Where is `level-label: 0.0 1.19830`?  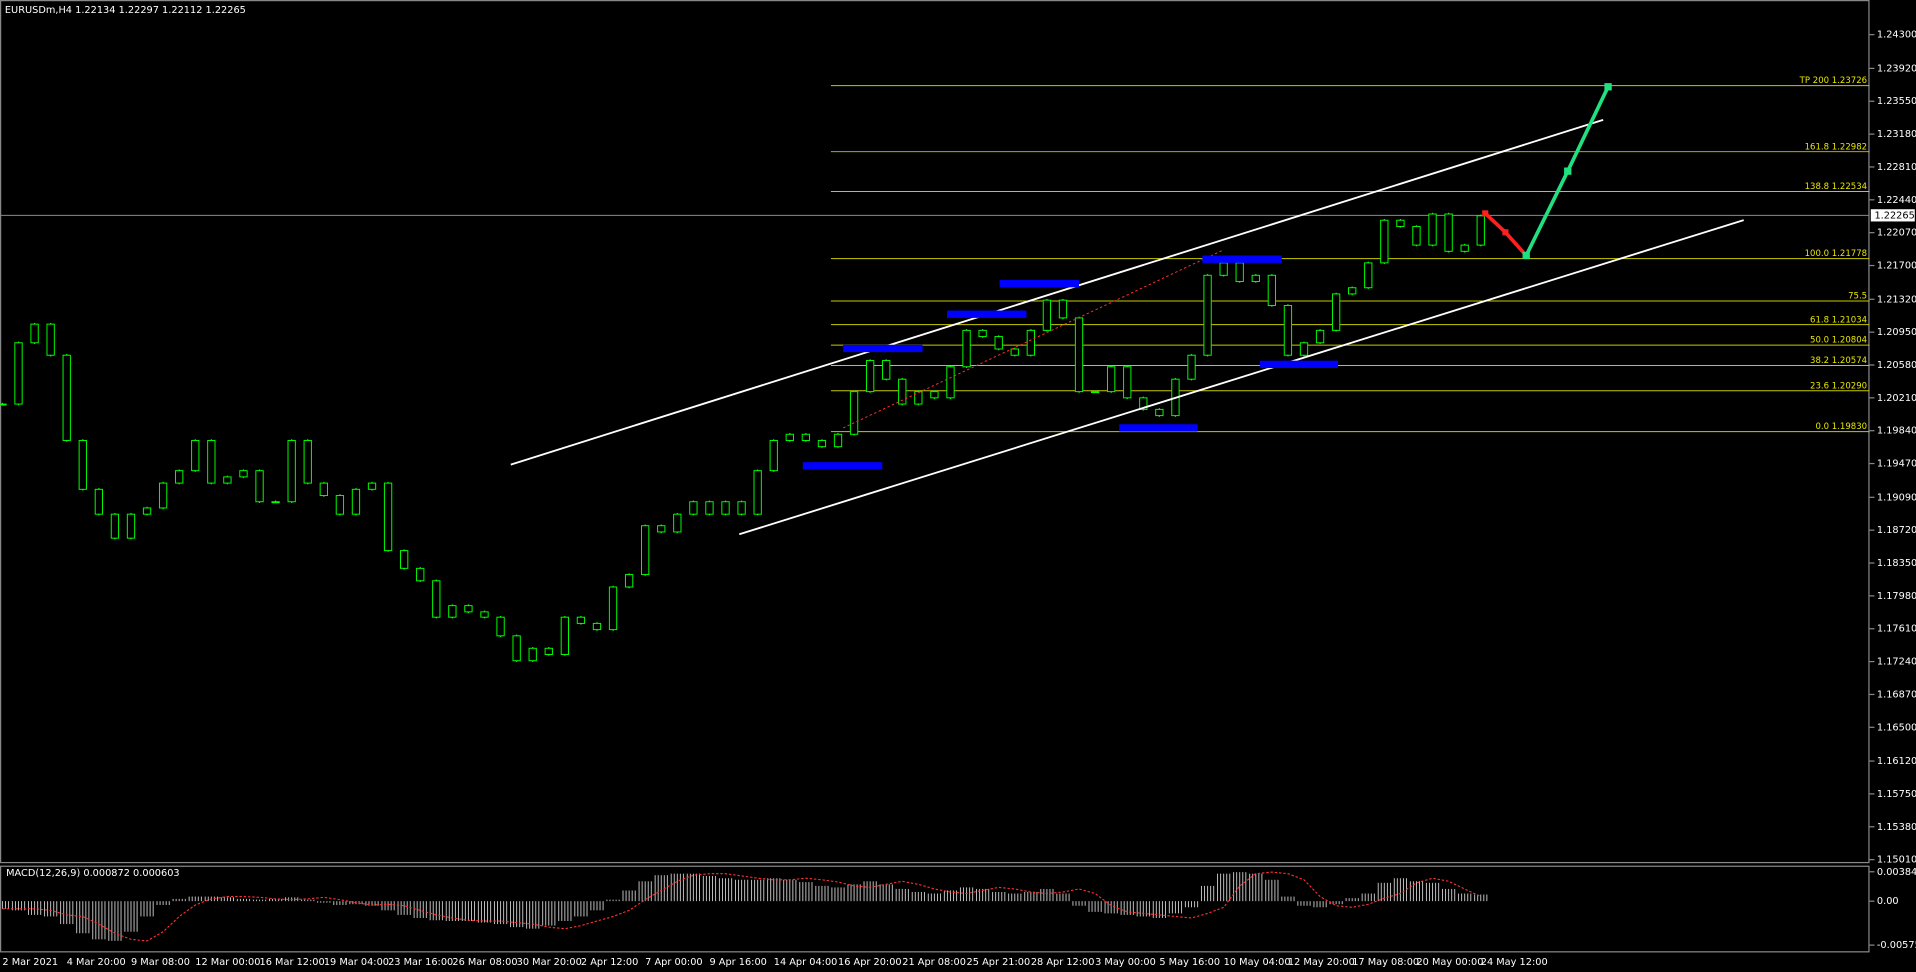
level-label: 0.0 1.19830 is located at coordinates (1841, 427).